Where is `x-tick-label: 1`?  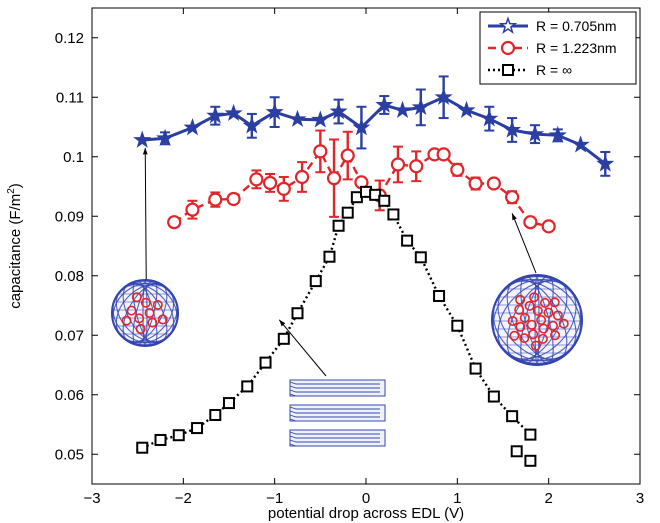
x-tick-label: 1 is located at coordinates (457, 498).